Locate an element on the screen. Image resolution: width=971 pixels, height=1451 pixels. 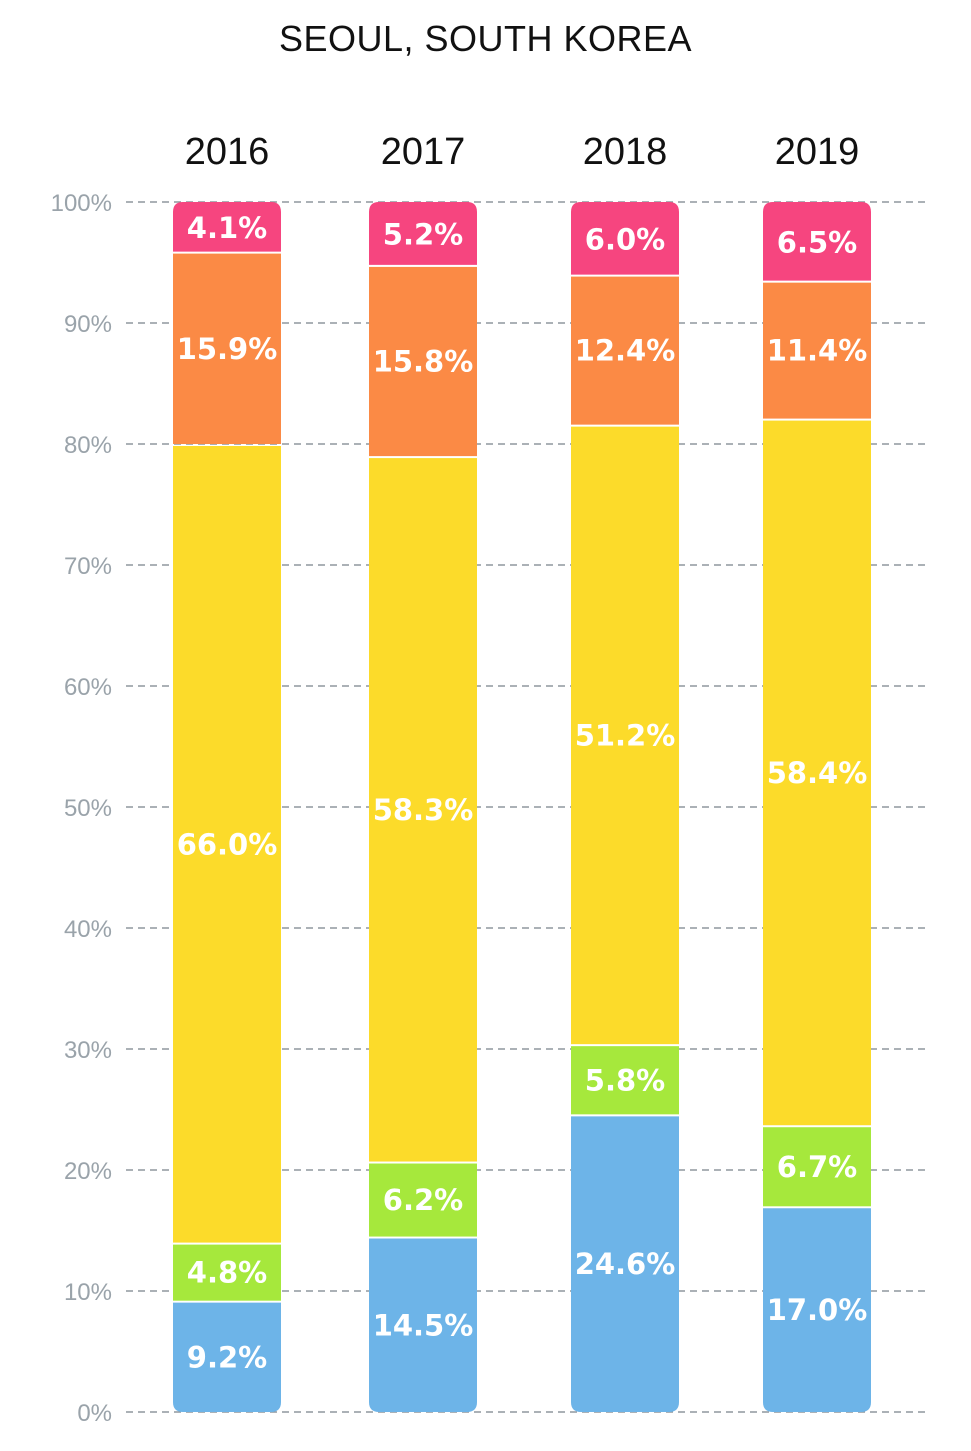
y-tick-label: 100% is located at coordinates (81, 203).